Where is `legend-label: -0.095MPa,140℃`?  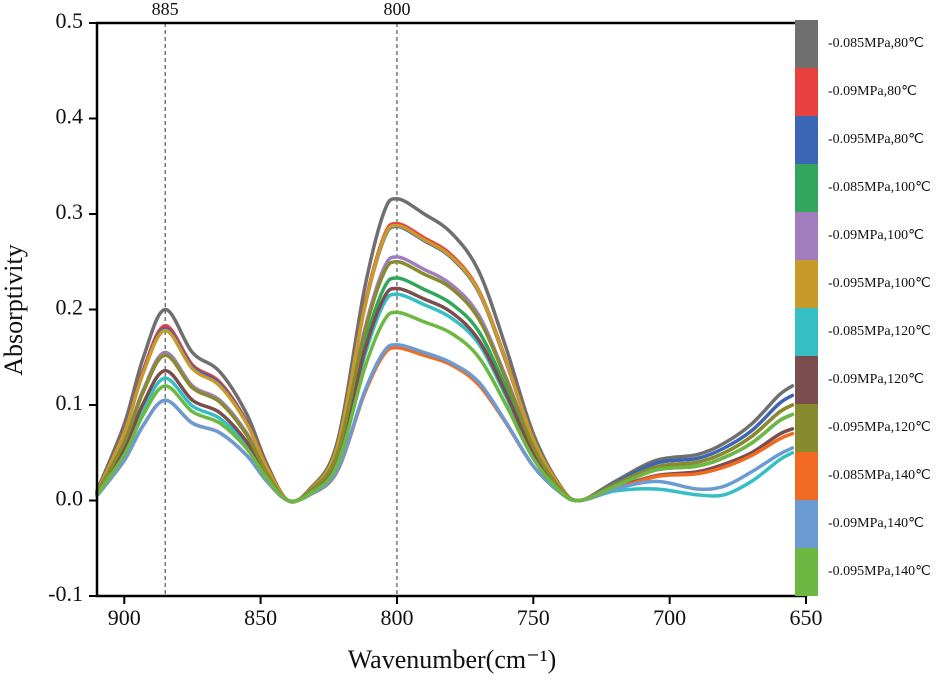 legend-label: -0.095MPa,140℃ is located at coordinates (879, 571).